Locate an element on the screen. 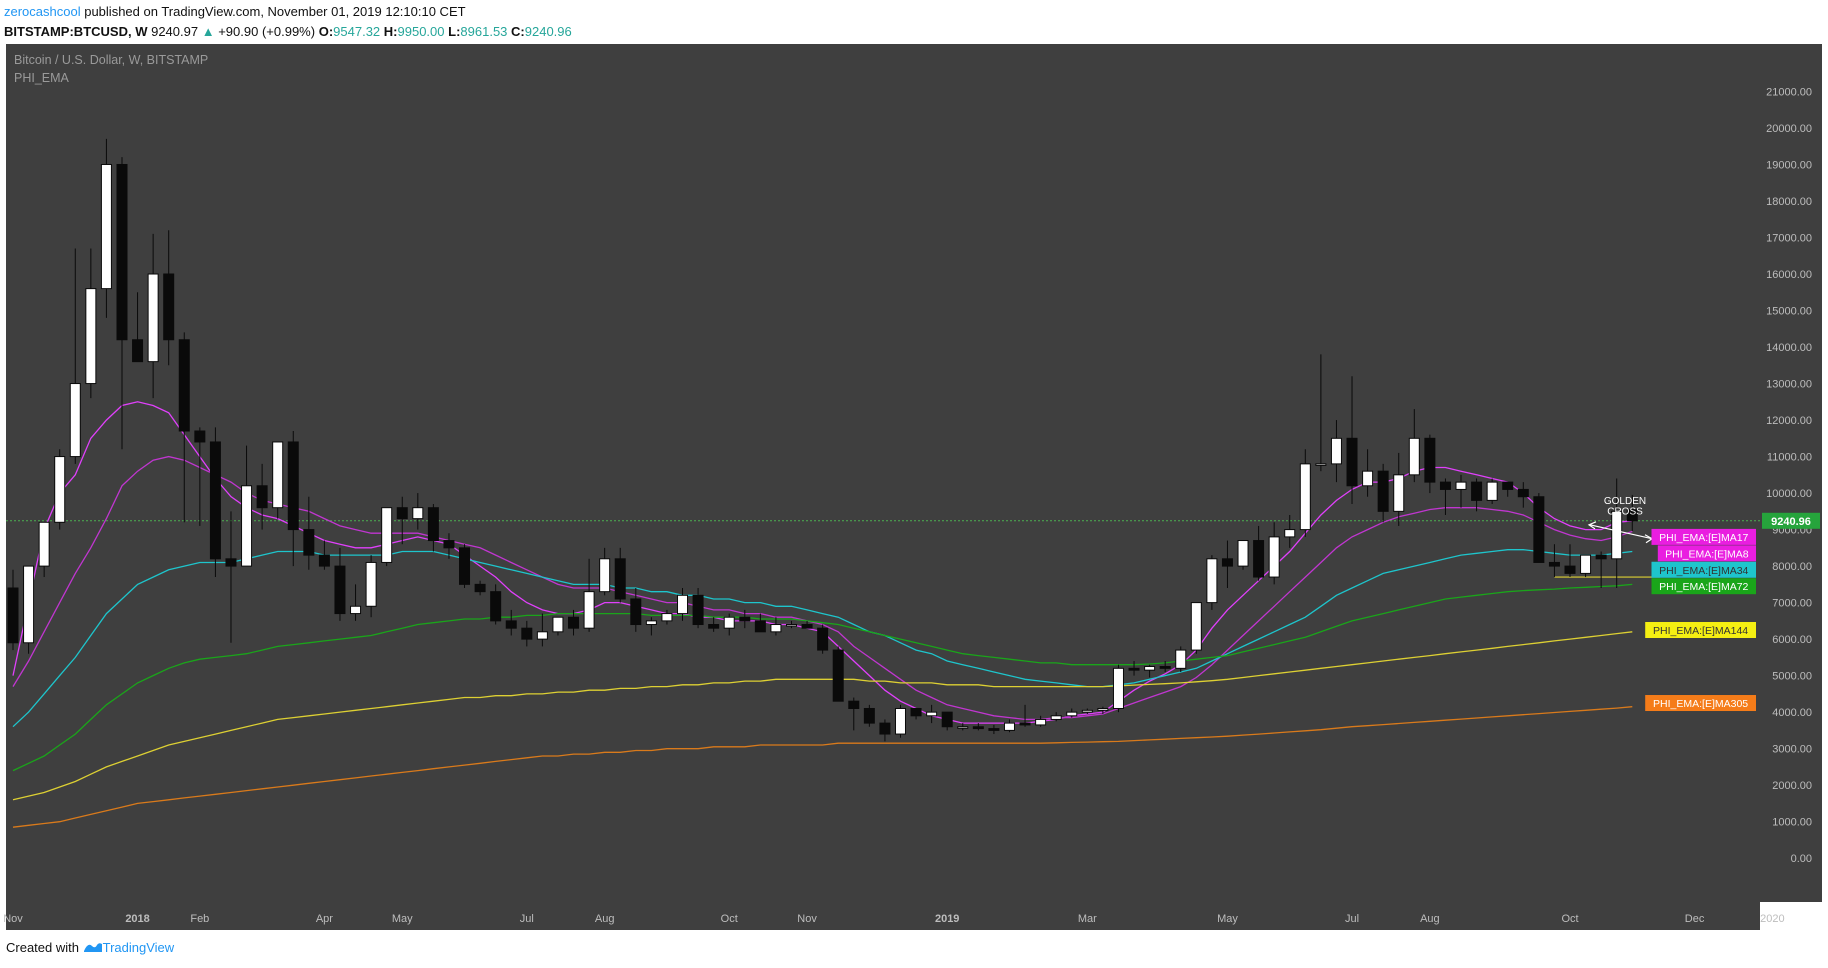 The width and height of the screenshot is (1828, 968). golden-cross-label-2: CROSS is located at coordinates (1625, 511).